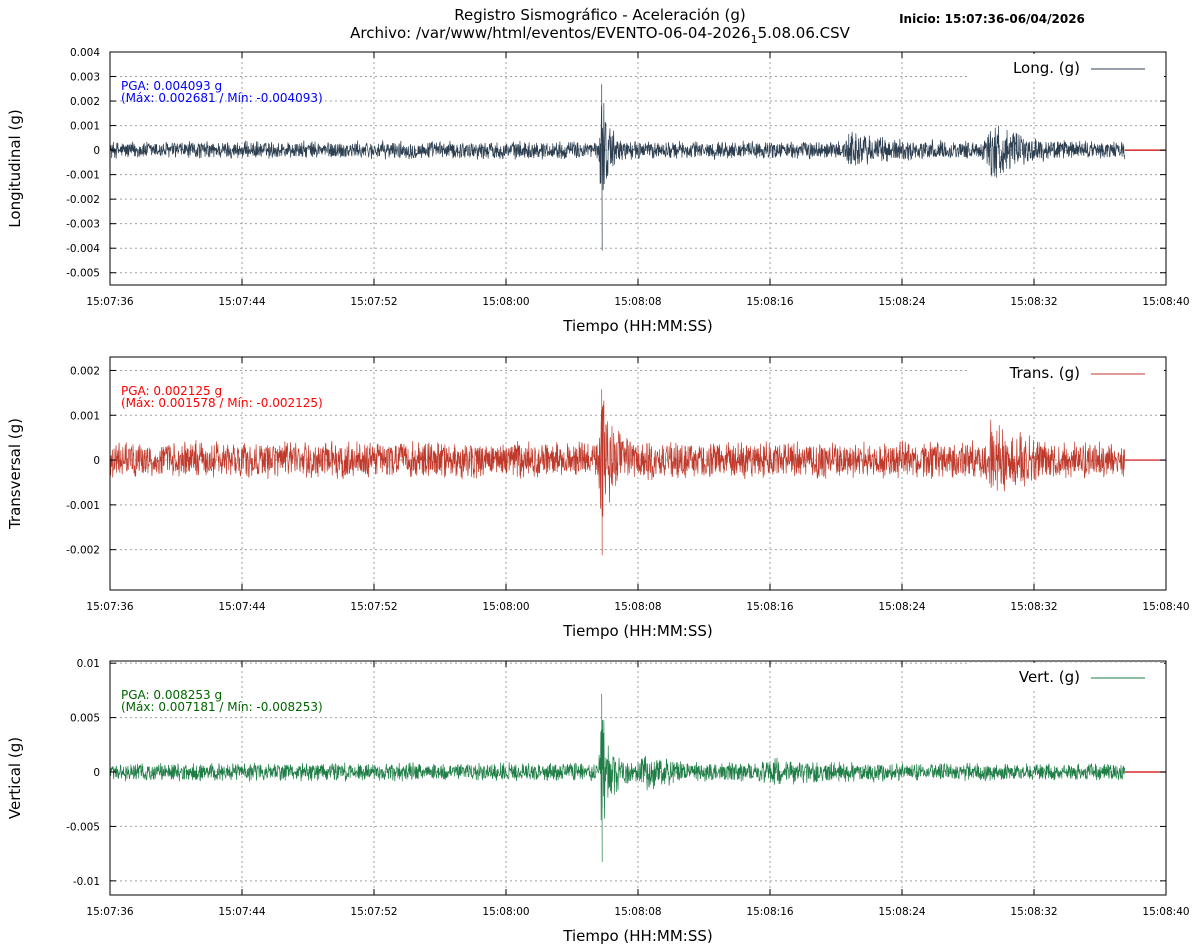  Describe the element at coordinates (1046, 68) in the screenshot. I see `legend-label: Long. (g)` at that location.